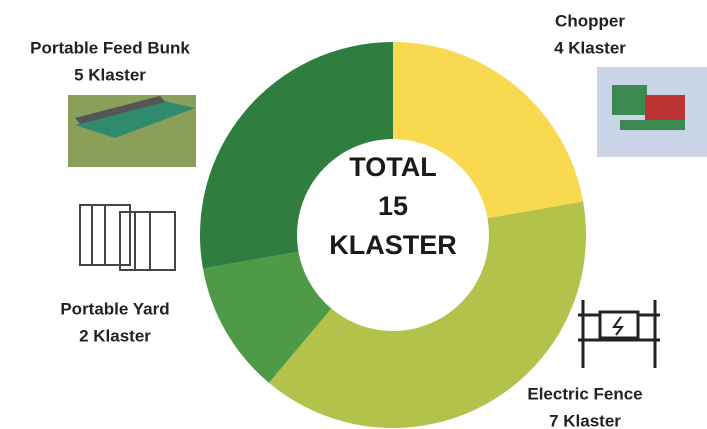 This screenshot has height=429, width=707. I want to click on chopper-picture, so click(652, 112).